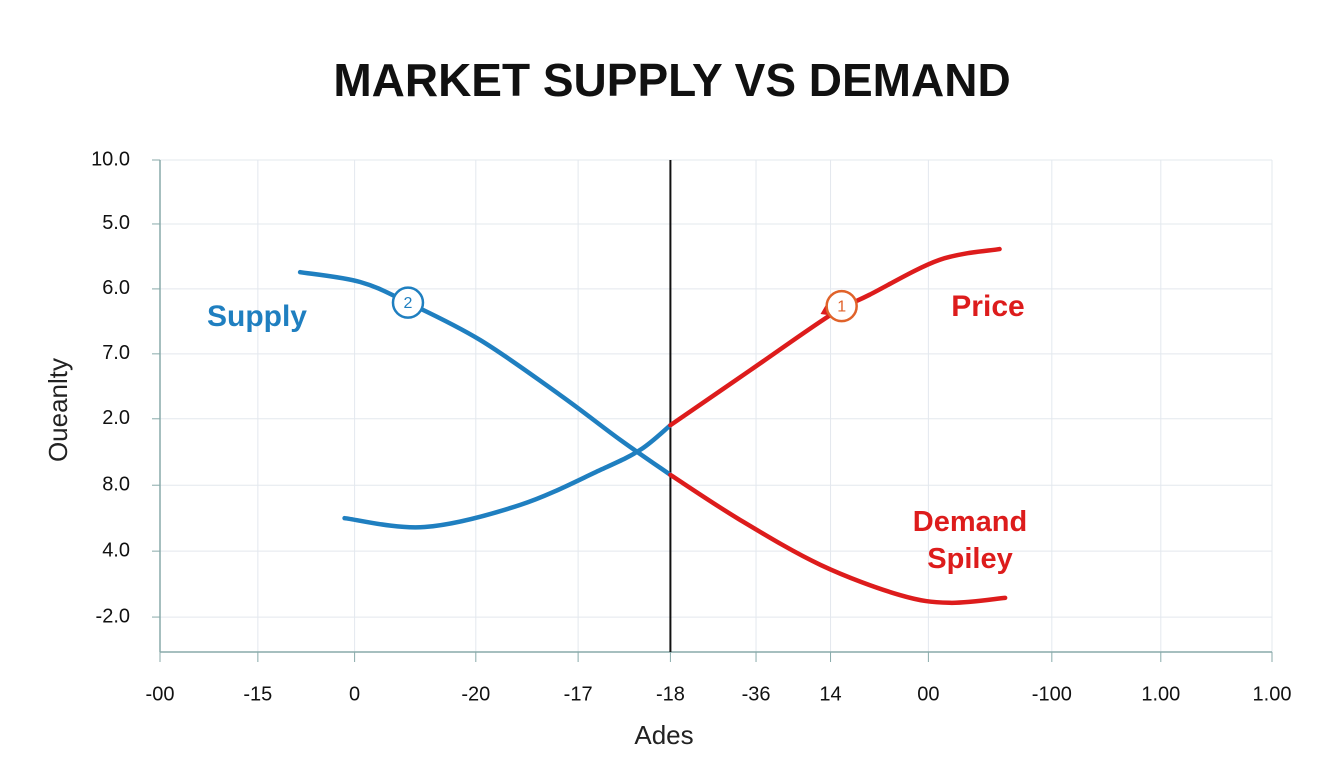 The height and width of the screenshot is (768, 1344). What do you see at coordinates (756, 694) in the screenshot?
I see `x-tick-label: -36` at bounding box center [756, 694].